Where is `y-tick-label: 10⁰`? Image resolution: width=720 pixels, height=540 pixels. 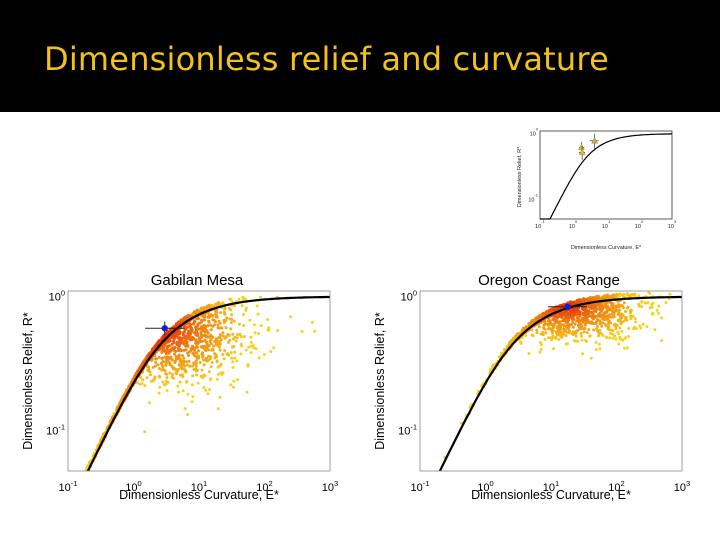 y-tick-label: 10⁰ is located at coordinates (409, 296).